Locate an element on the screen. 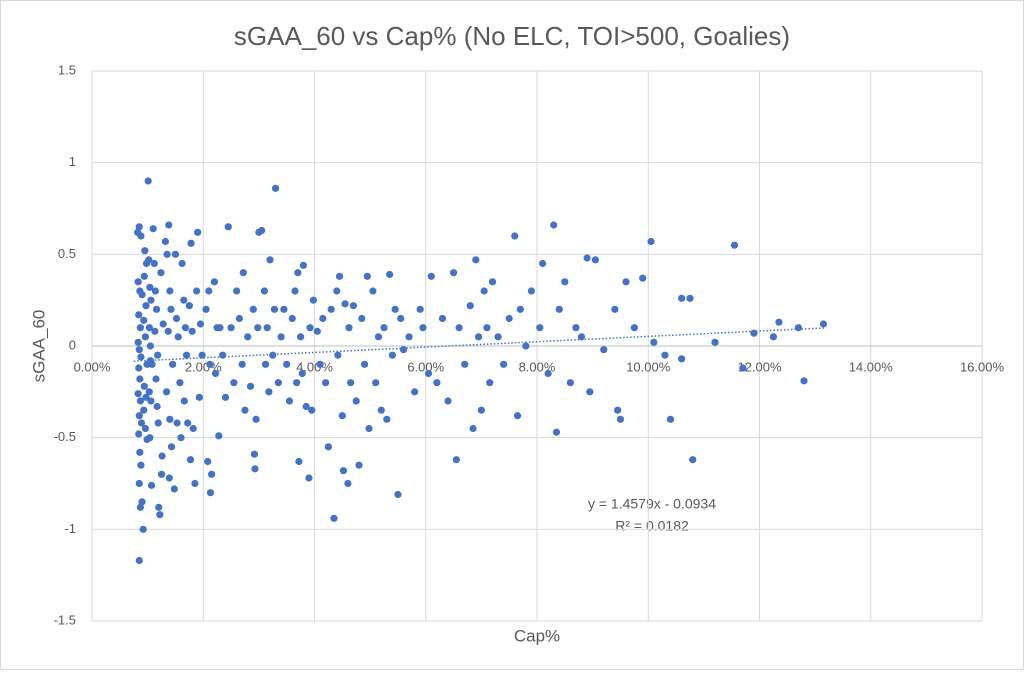 Image resolution: width=1024 pixels, height=675 pixels. y-tick-label: -1.5 is located at coordinates (65, 619).